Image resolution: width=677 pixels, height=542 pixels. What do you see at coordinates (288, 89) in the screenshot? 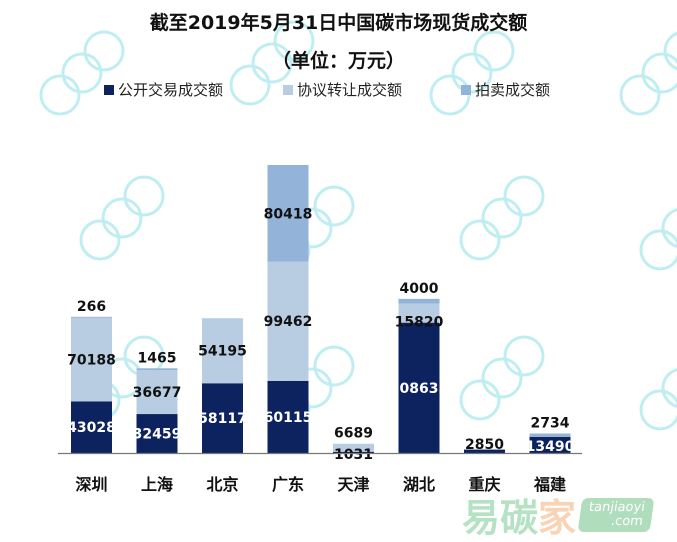
I see `legend-swatch-agreement` at bounding box center [288, 89].